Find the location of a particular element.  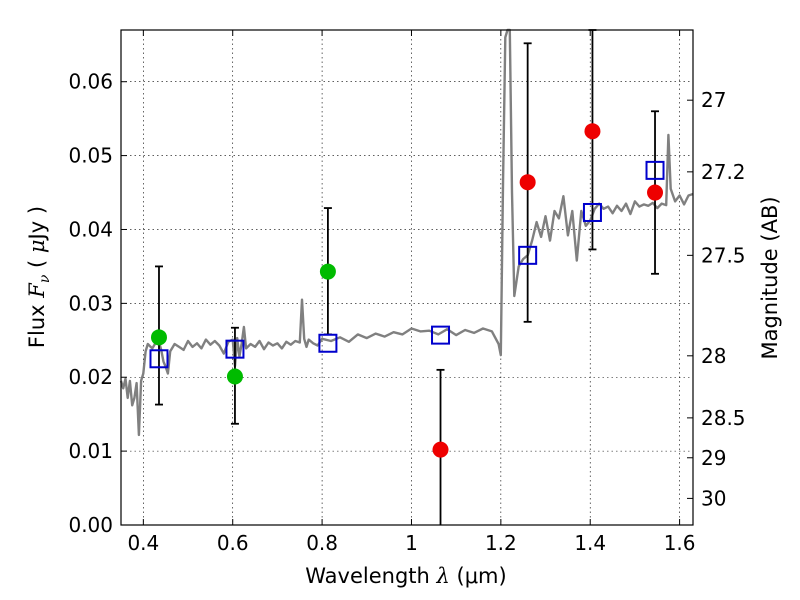

y-tick-label: 0.00 is located at coordinates (90, 525).